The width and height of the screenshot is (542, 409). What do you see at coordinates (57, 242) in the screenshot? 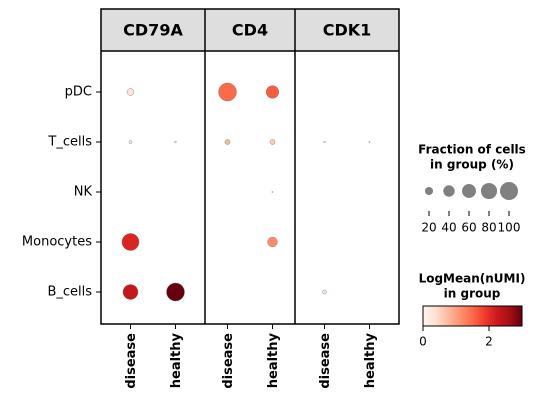
I see `y-tick-label: Monocytes` at bounding box center [57, 242].